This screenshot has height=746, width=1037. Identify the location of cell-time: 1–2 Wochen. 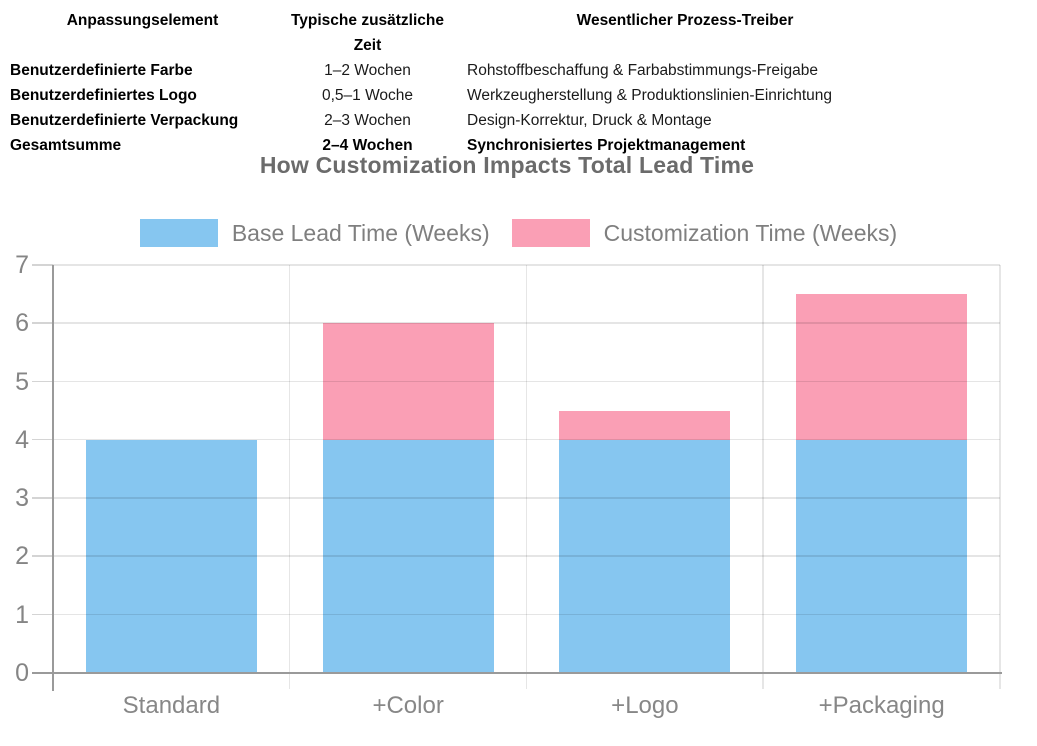
(367, 70).